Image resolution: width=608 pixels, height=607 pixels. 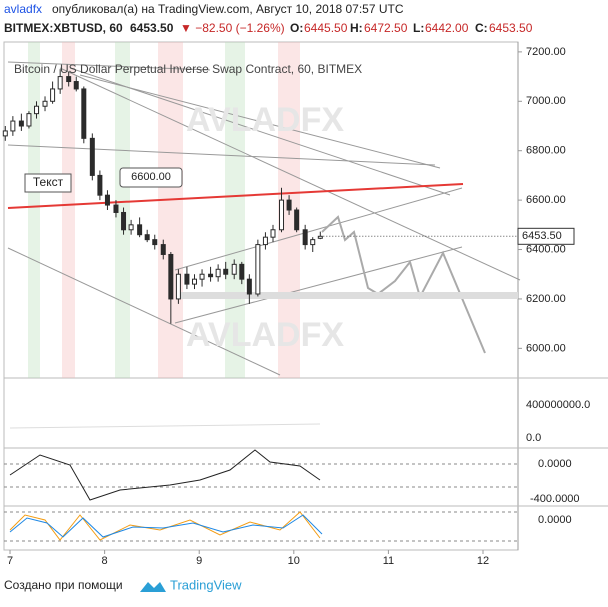 What do you see at coordinates (63, 585) in the screenshot?
I see `footer-text: Создано при помощи` at bounding box center [63, 585].